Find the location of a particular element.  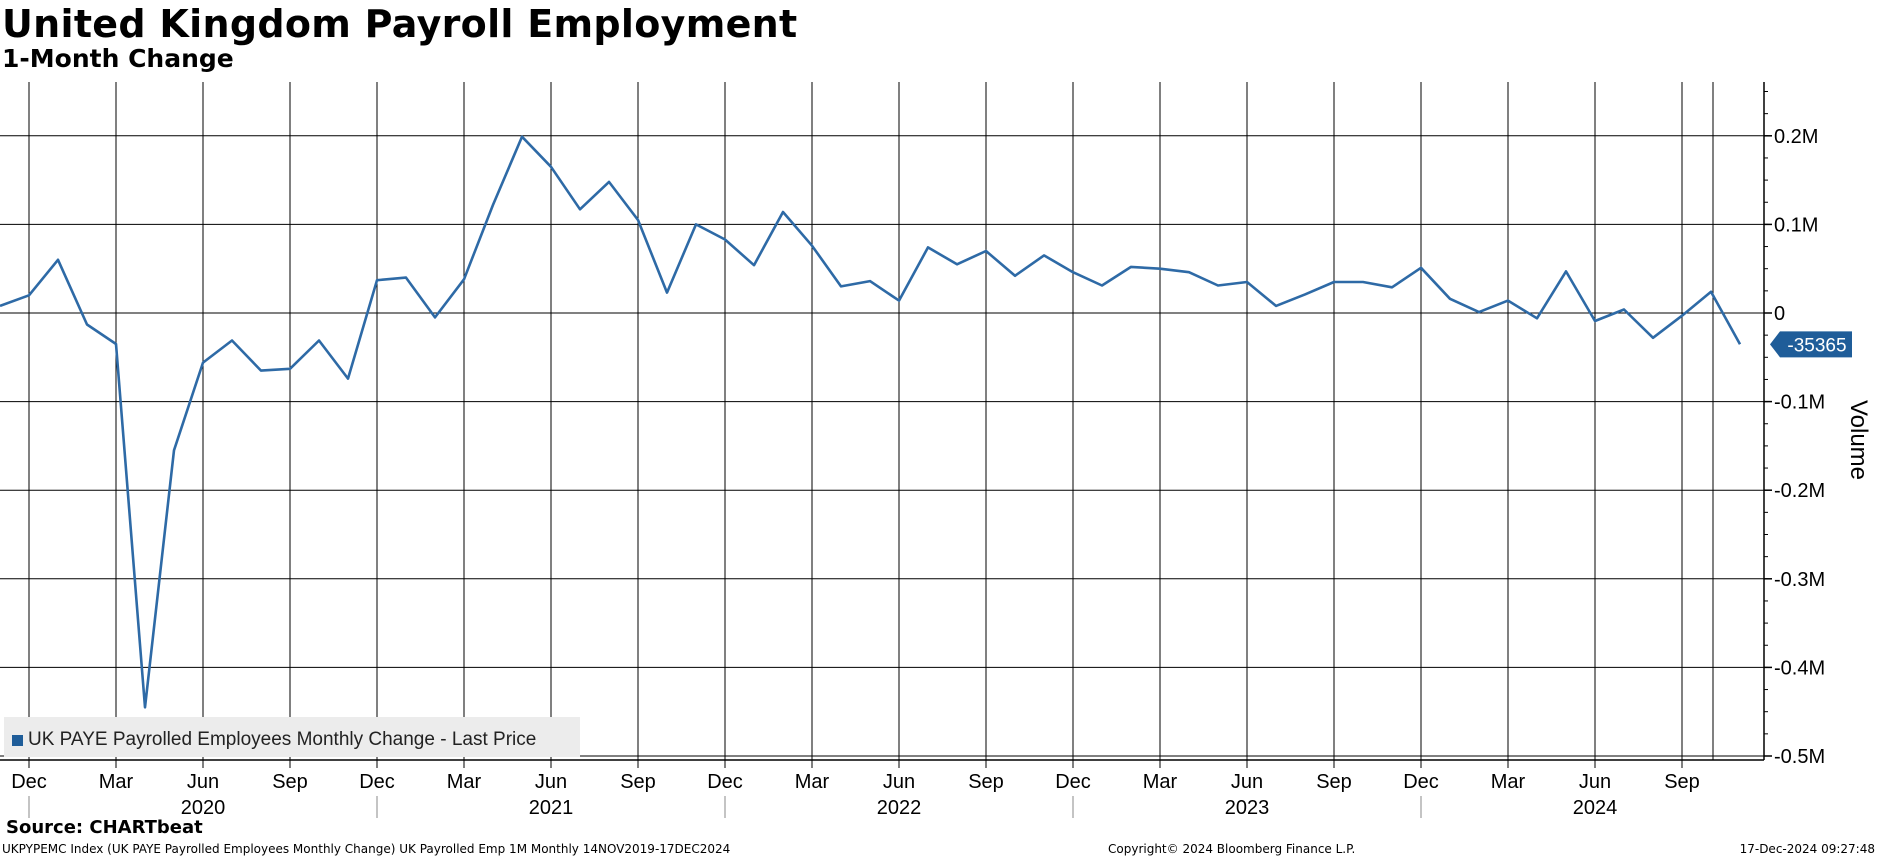

x-year-label: 2021 is located at coordinates (551, 808).